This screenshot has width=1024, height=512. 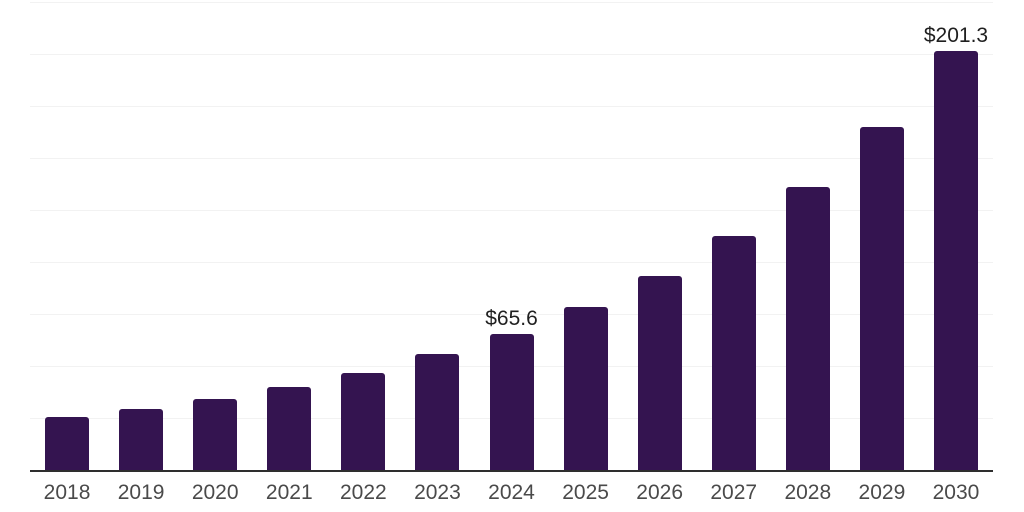 What do you see at coordinates (511, 389) in the screenshot?
I see `bar-2024: $65.6` at bounding box center [511, 389].